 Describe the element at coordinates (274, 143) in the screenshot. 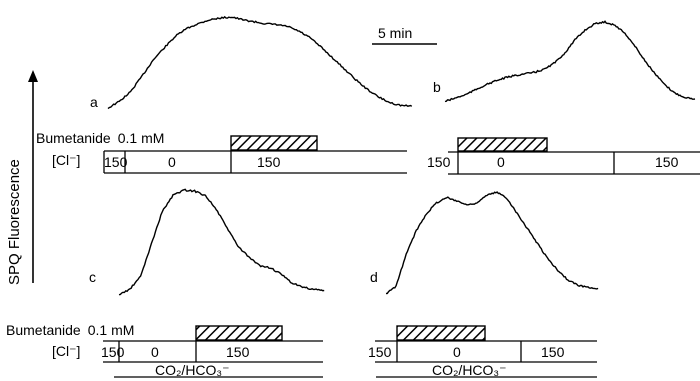

I see `bumetanide-hatch-a` at that location.